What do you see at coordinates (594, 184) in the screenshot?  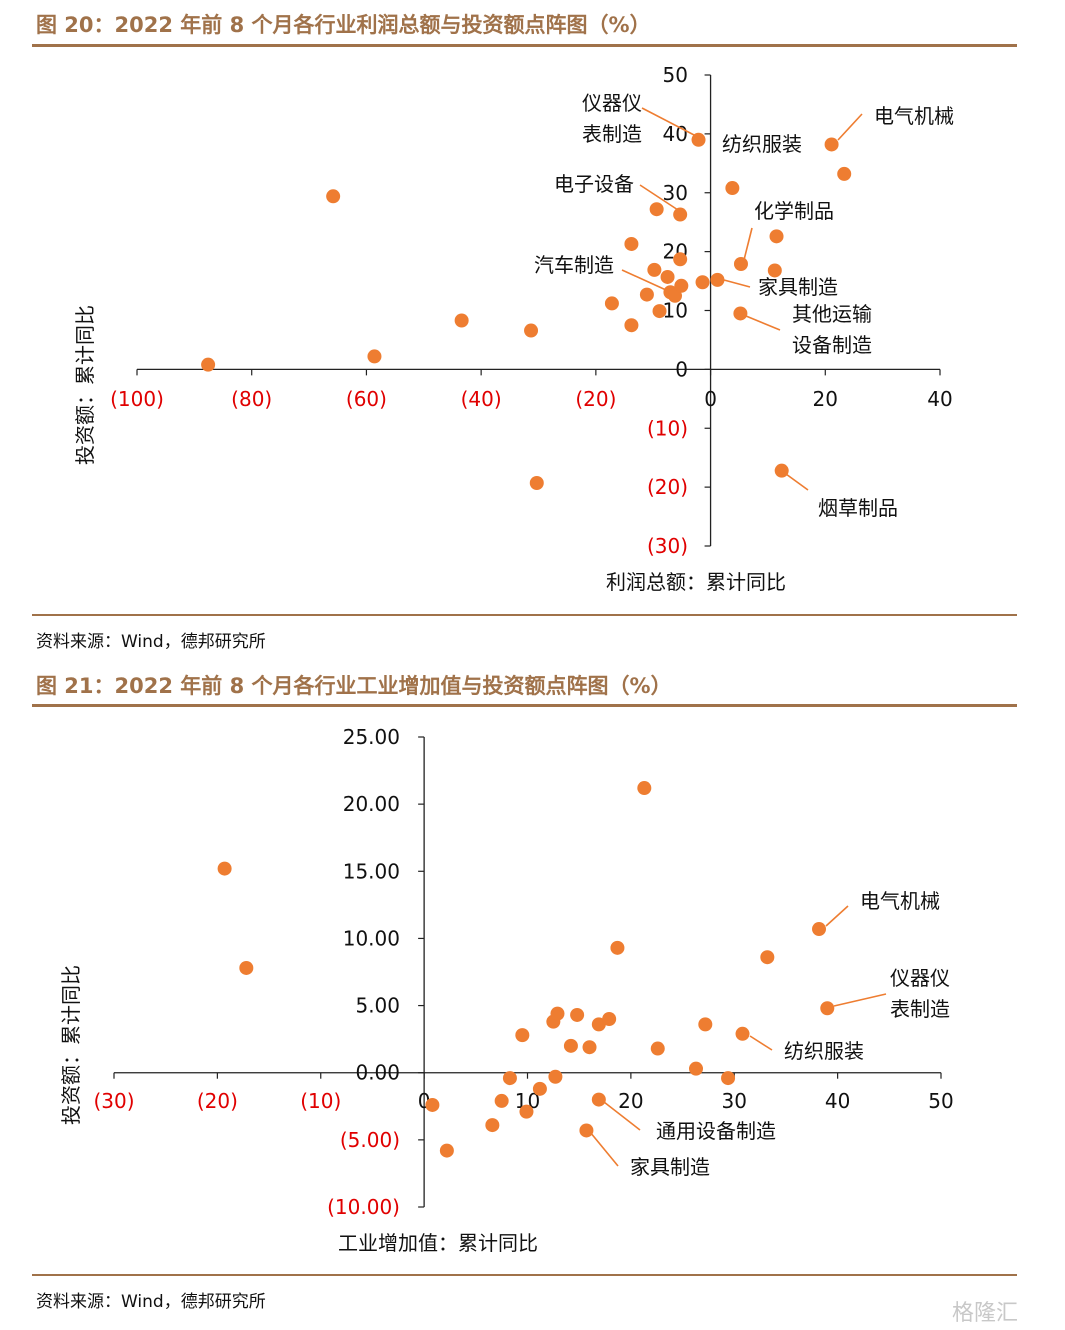 I see `point-annotation: 电子设备` at bounding box center [594, 184].